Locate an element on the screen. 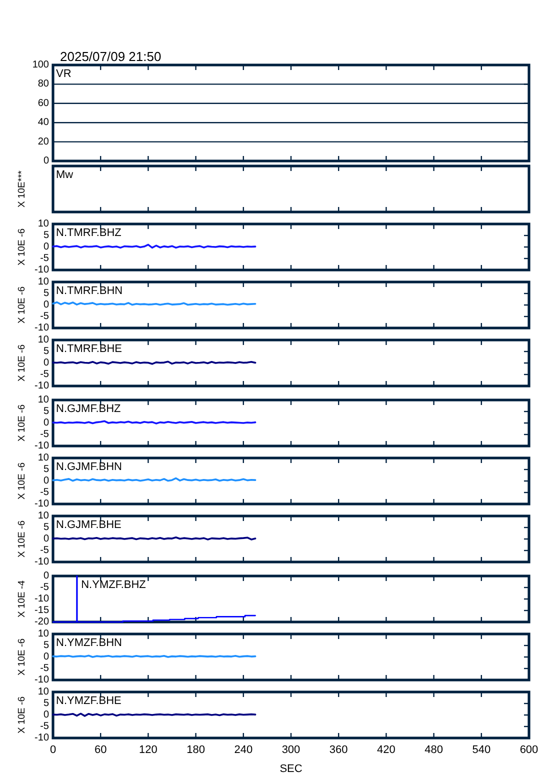 The height and width of the screenshot is (781, 554). x-tick-label: 600 is located at coordinates (529, 750).